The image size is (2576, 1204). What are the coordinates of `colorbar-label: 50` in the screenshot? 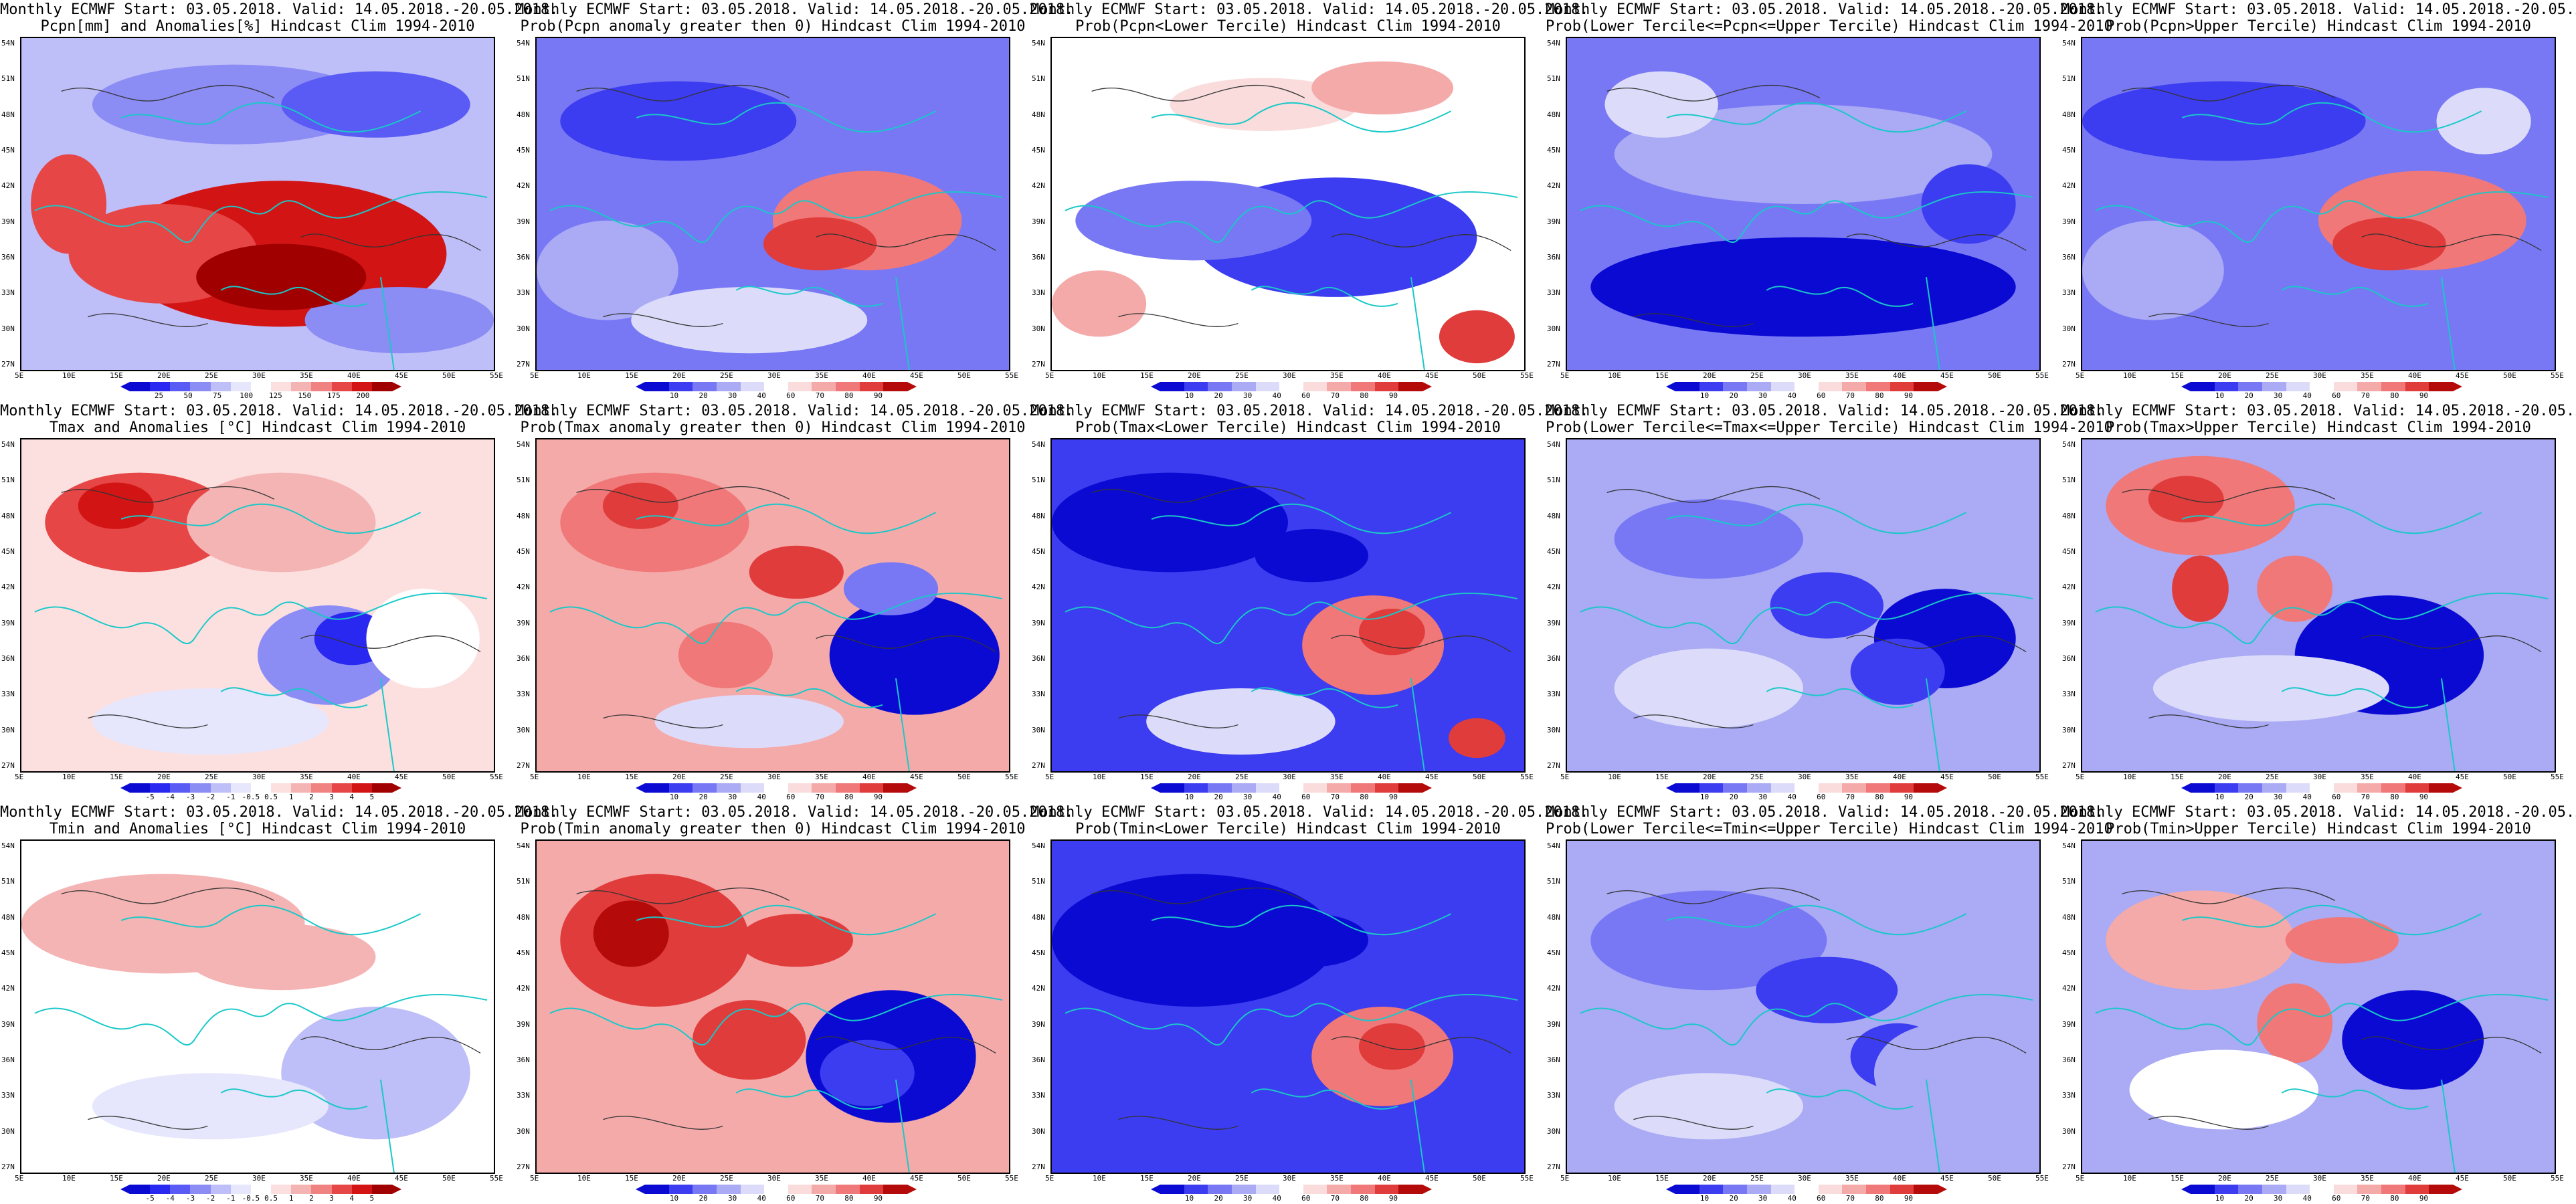 It's located at (188, 395).